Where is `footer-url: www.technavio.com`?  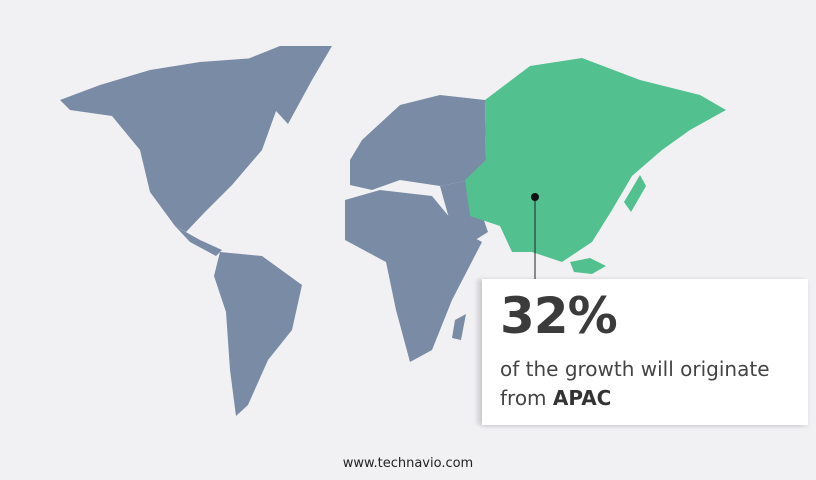
footer-url: www.technavio.com is located at coordinates (408, 463).